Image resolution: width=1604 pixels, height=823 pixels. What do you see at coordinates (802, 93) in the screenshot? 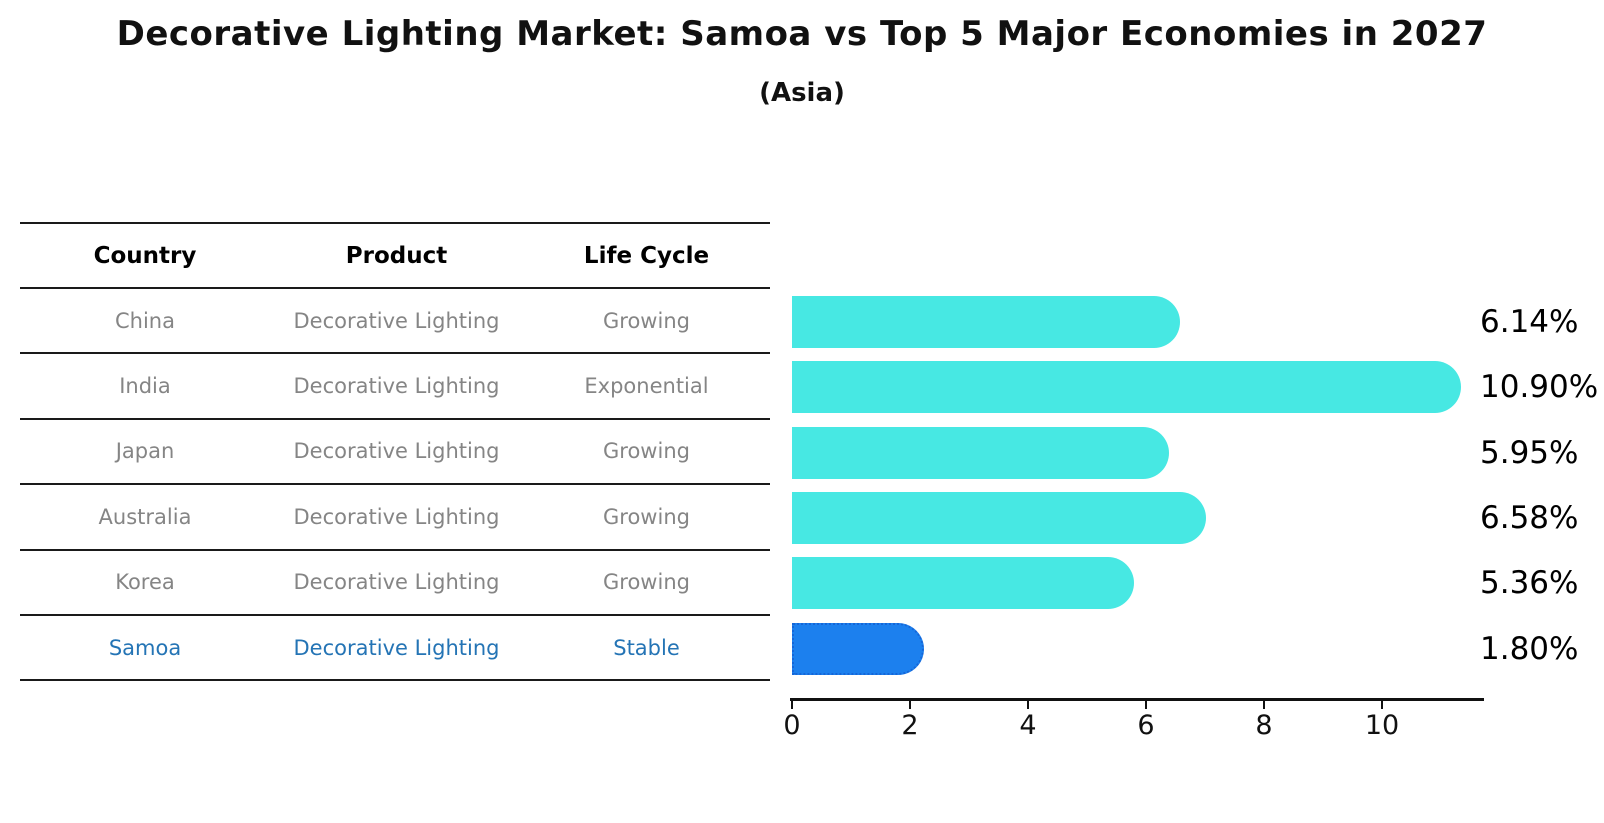
I see `chart-subtitle: (Asia)` at bounding box center [802, 93].